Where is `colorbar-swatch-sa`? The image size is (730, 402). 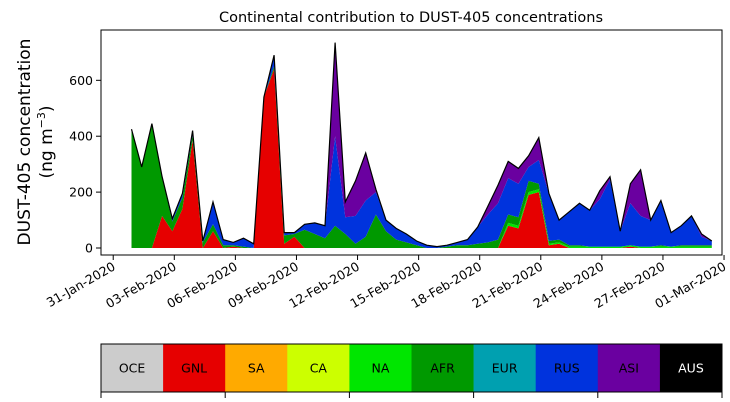
colorbar-swatch-sa is located at coordinates (256, 368).